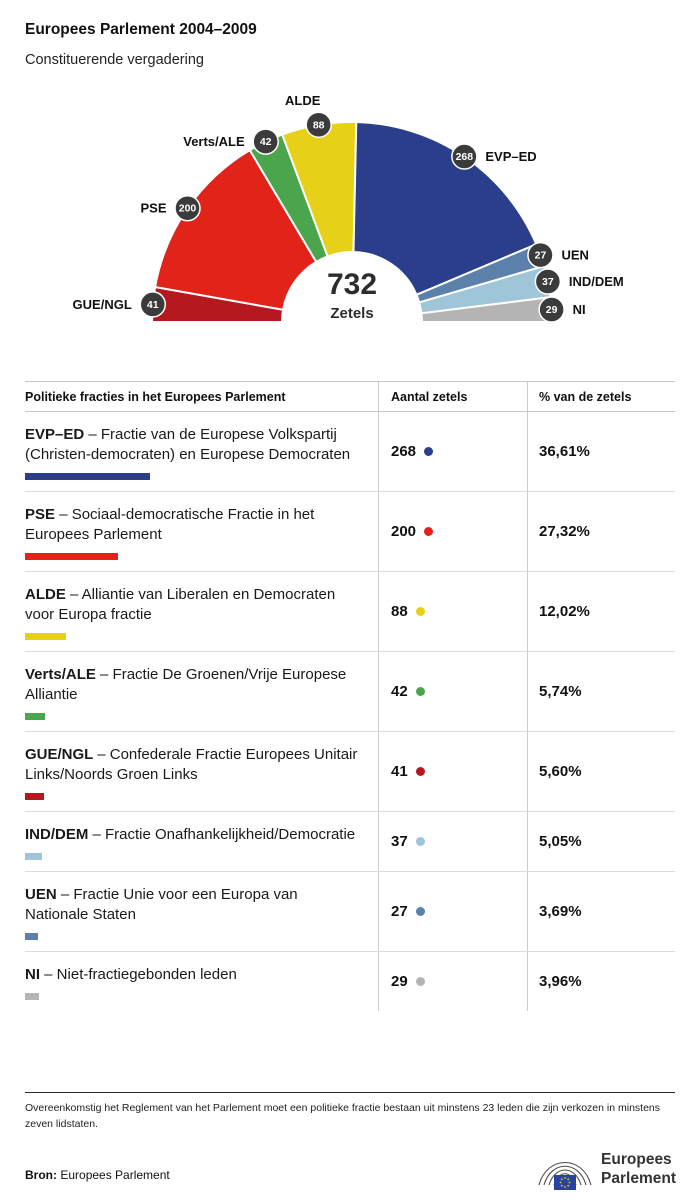 The width and height of the screenshot is (700, 1202). I want to click on seat-count-badge-GUE/NGL, so click(153, 304).